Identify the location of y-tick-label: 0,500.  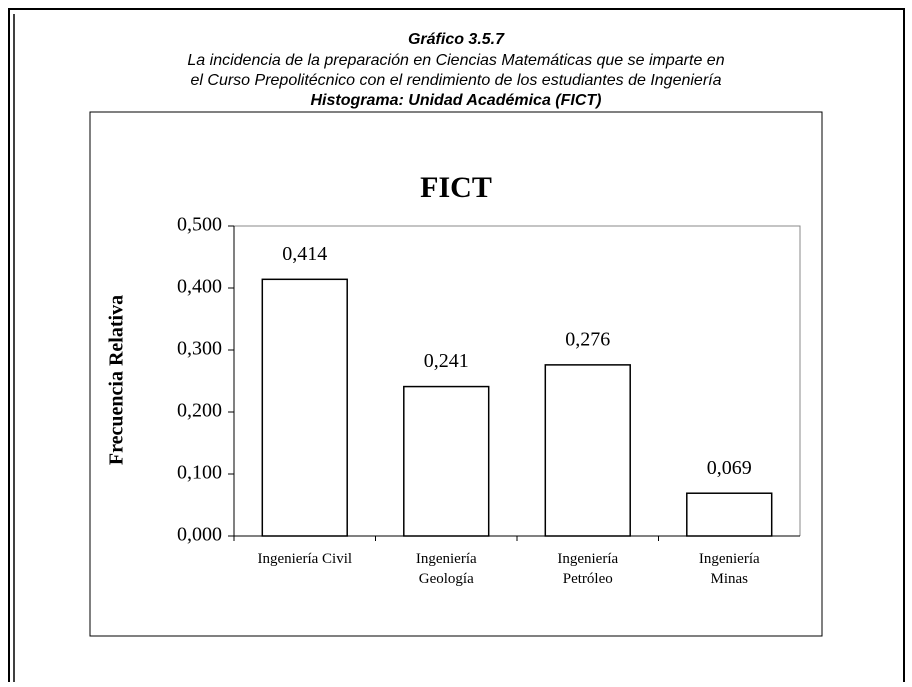
(199, 225).